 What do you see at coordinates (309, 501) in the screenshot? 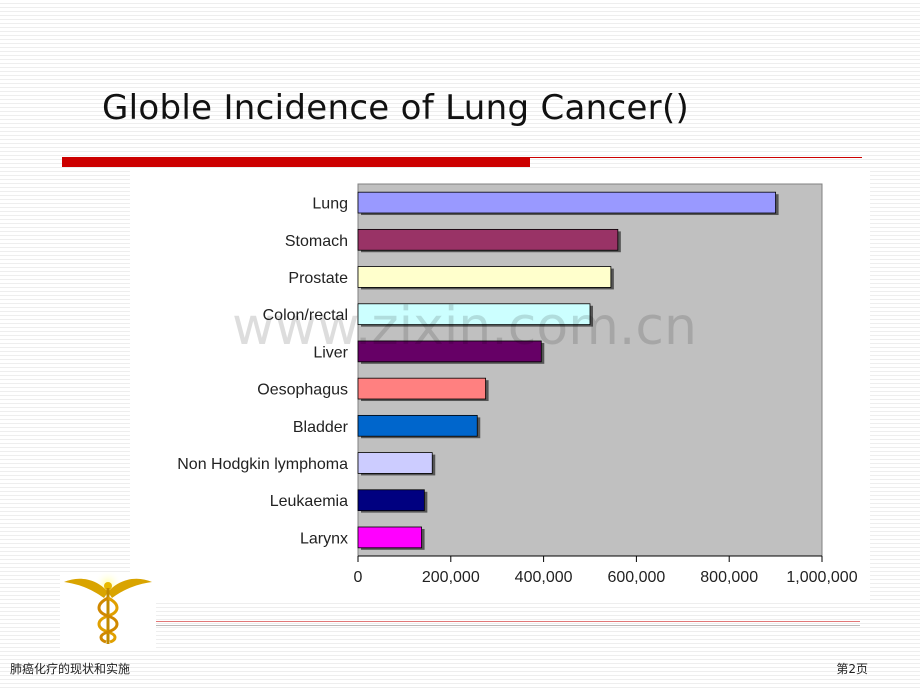
I see `category-label: Leukaemia` at bounding box center [309, 501].